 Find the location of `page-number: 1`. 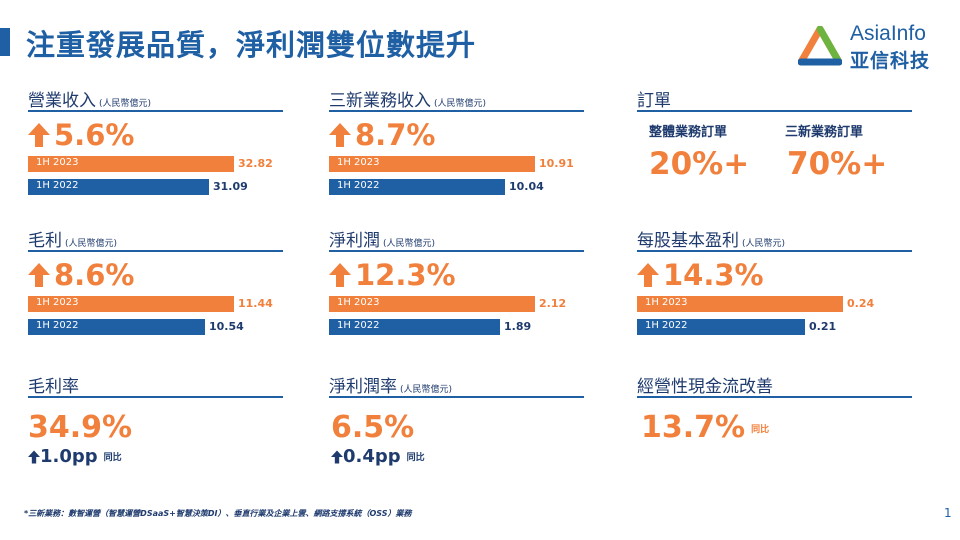

page-number: 1 is located at coordinates (948, 513).